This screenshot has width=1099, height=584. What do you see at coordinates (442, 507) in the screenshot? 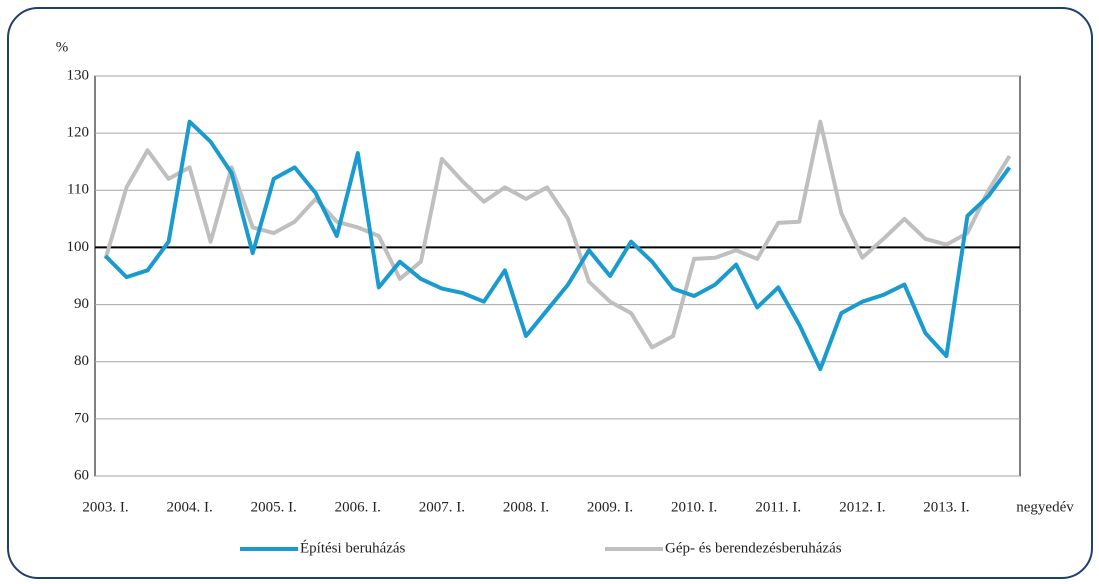
I see `x-tick-label: 2007. I.` at bounding box center [442, 507].